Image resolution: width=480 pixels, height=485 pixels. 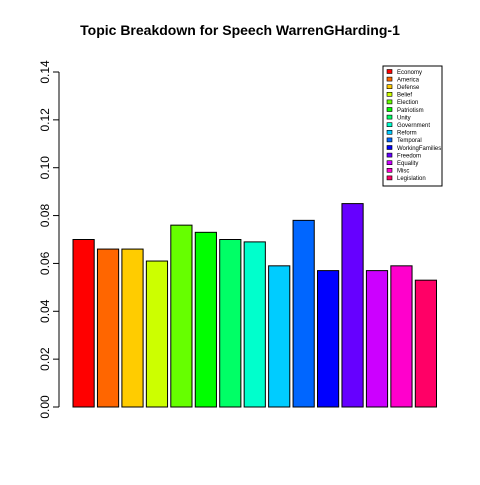 I want to click on bar-workingfamilies, so click(x=328, y=339).